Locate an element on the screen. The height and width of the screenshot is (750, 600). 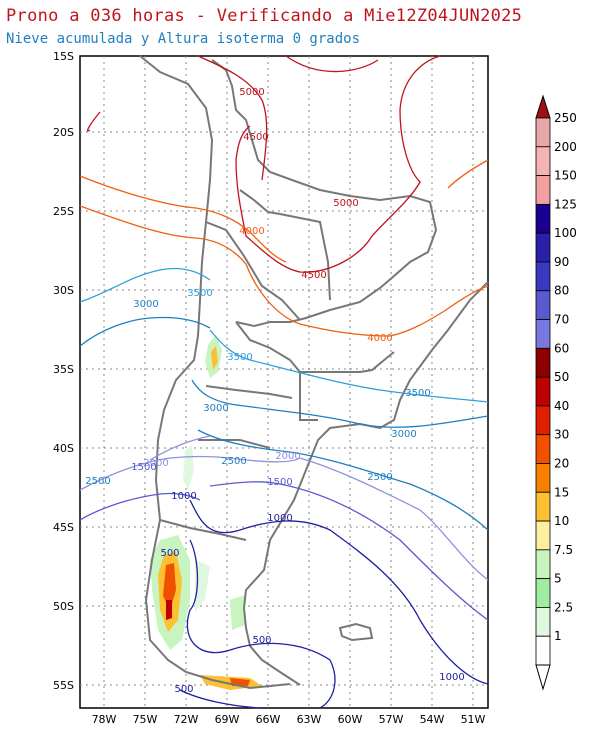
colorbar-label: 125 is located at coordinates (565, 204).